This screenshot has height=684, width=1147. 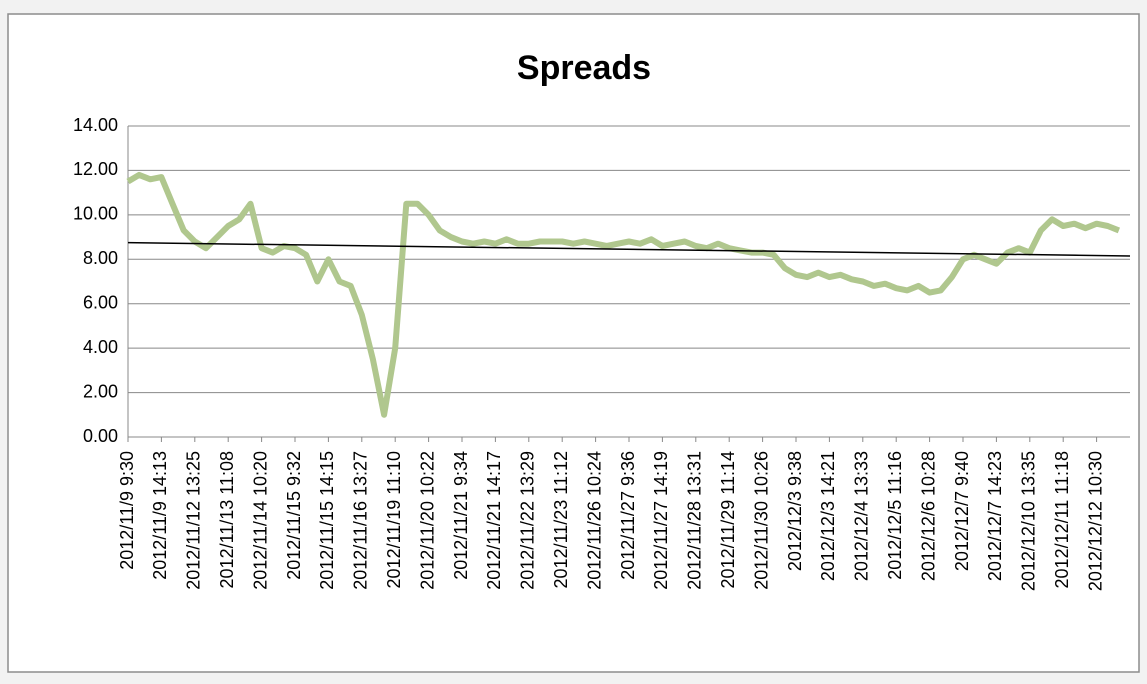 What do you see at coordinates (100, 302) in the screenshot?
I see `y-tick-label: 6.00` at bounding box center [100, 302].